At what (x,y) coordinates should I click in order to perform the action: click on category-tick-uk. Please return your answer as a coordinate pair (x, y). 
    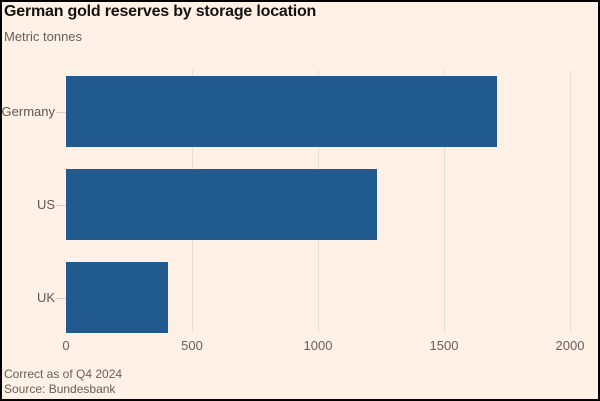
    Looking at the image, I should click on (61, 298).